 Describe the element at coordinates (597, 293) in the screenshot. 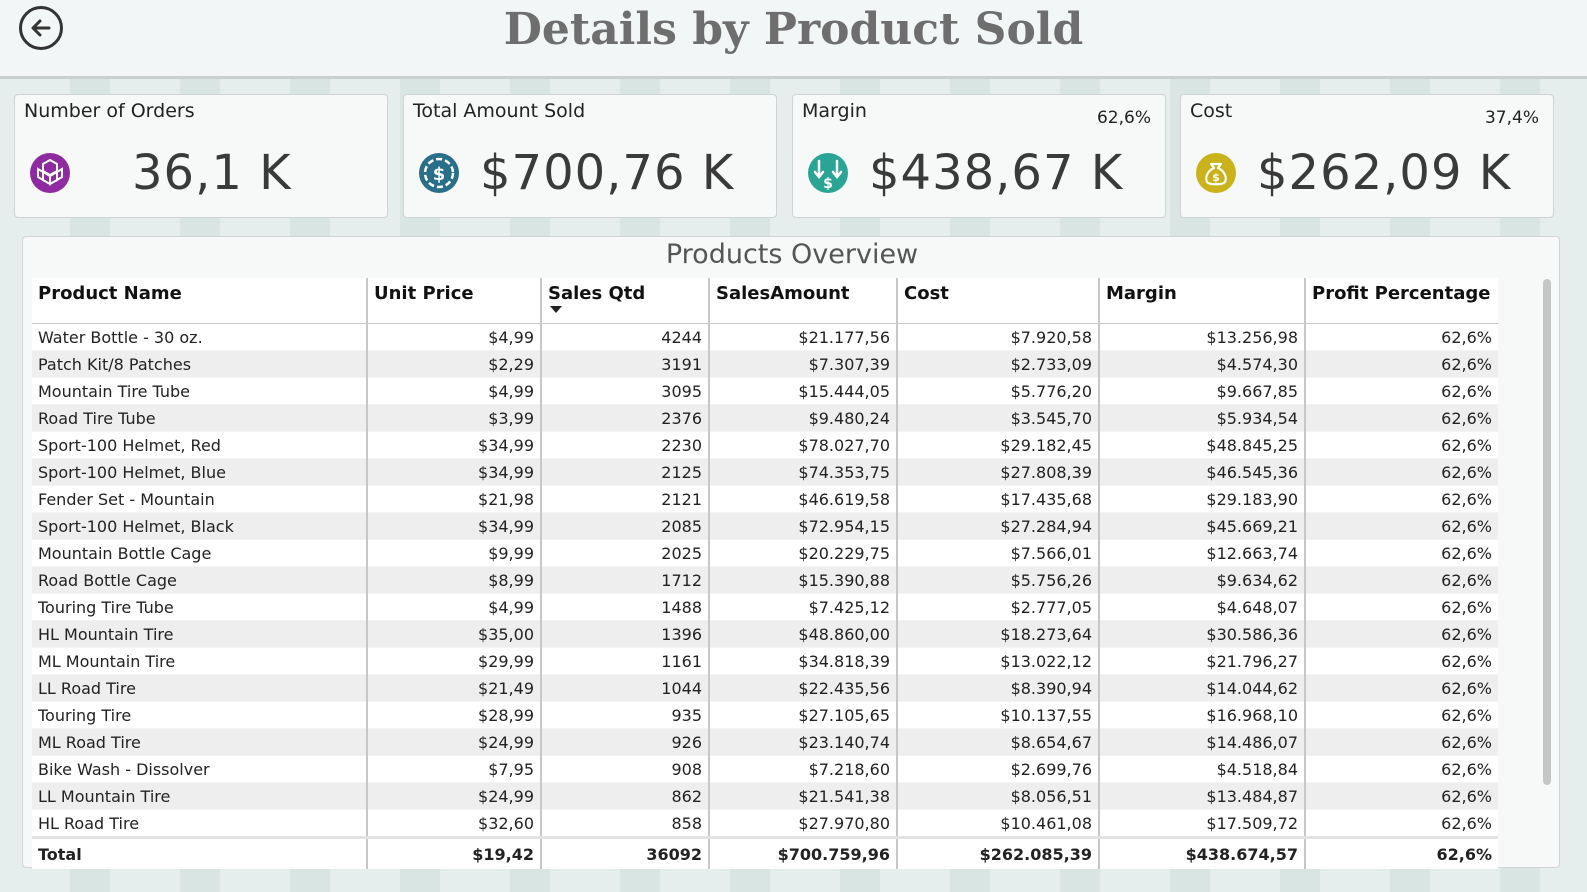

I see `column-header-label: Sales Qtd` at that location.